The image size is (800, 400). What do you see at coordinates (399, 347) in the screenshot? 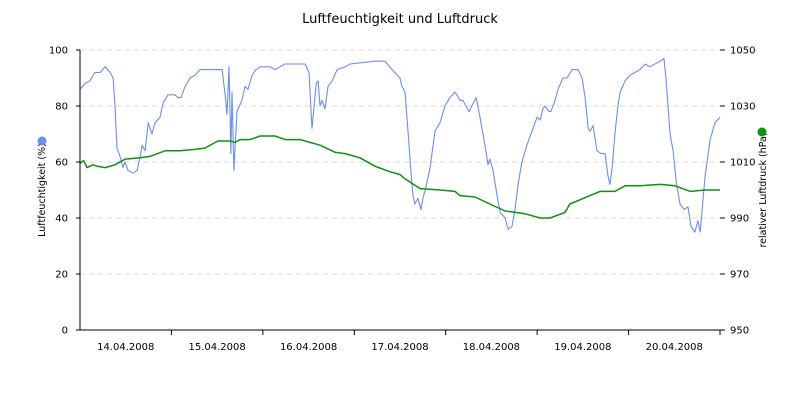
I see `x-tick-label: 17.04.2008` at bounding box center [399, 347].